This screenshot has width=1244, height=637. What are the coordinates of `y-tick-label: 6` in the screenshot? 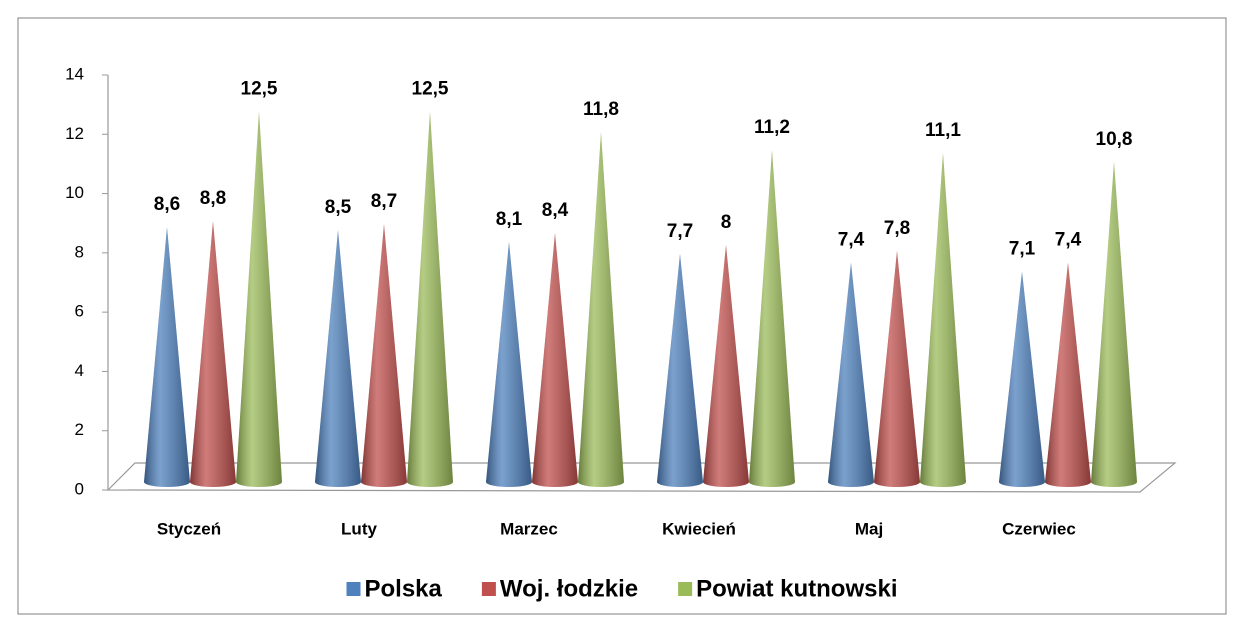 It's located at (79, 311).